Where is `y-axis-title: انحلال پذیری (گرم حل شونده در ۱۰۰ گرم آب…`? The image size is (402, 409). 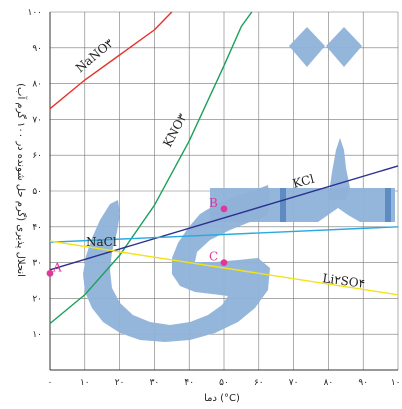
y-axis-title: انحلال پذیری (گرم حل شونده در ۱۰۰ گرم آب… is located at coordinates (21, 180).